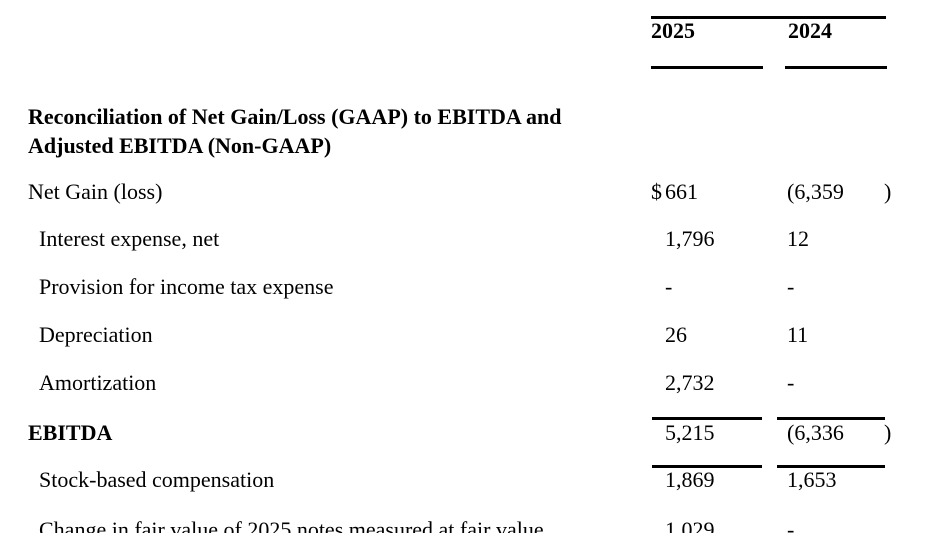 The width and height of the screenshot is (950, 533). I want to click on value-2024: 1,653, so click(812, 479).